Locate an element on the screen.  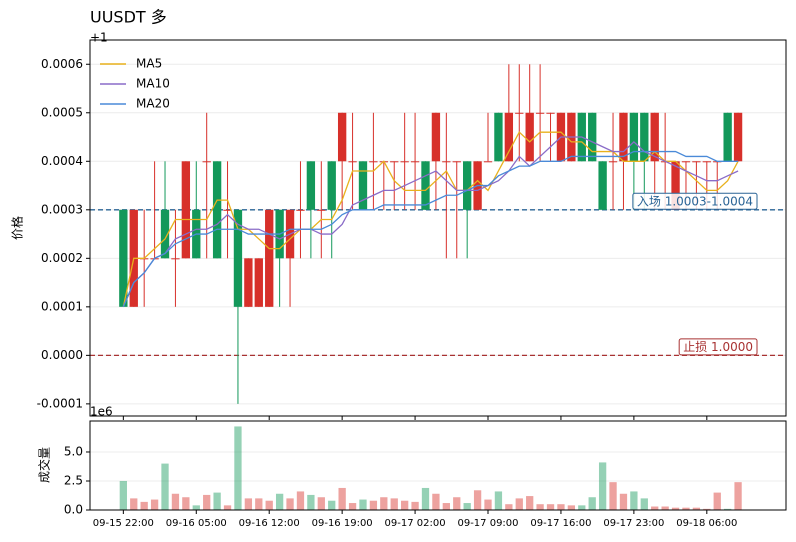
legend-label: MA10 is located at coordinates (153, 84).